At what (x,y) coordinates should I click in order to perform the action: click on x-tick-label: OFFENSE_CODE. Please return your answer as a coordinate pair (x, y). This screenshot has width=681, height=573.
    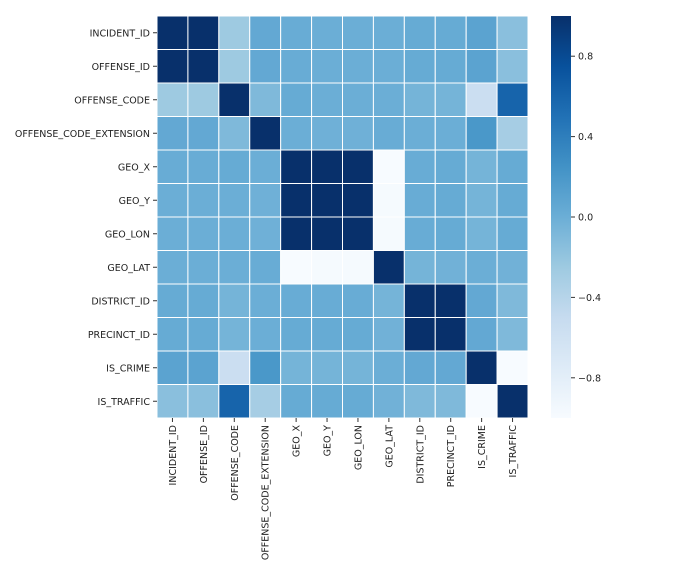
    Looking at the image, I should click on (235, 463).